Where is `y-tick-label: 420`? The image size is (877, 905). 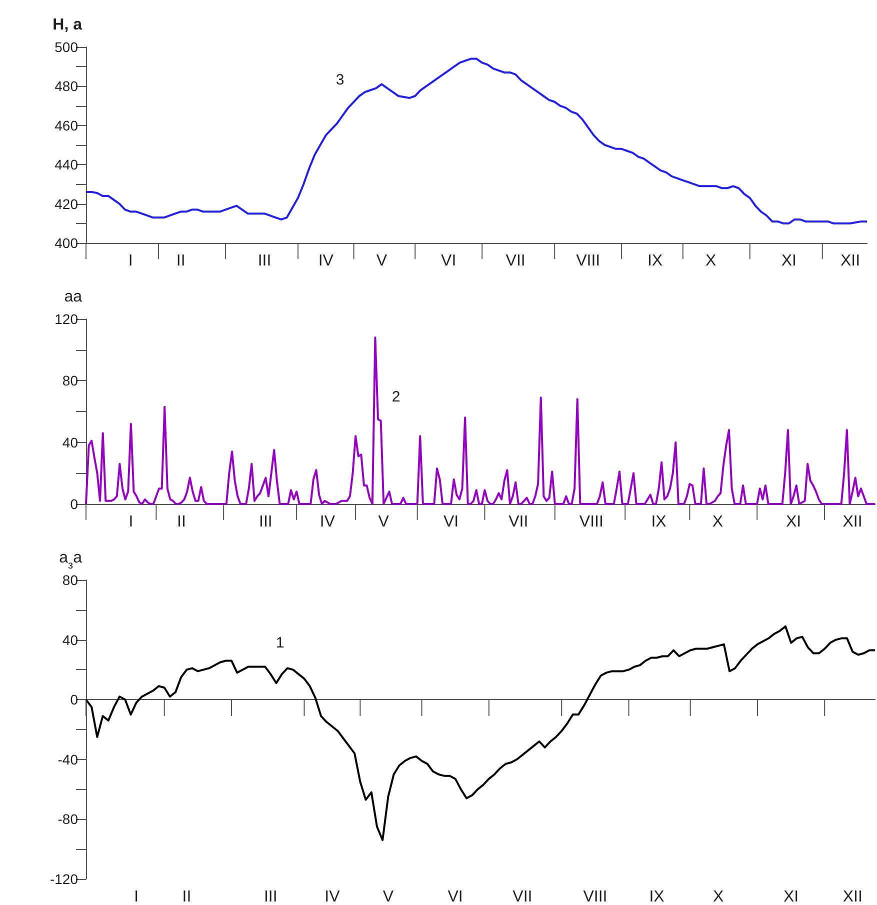 y-tick-label: 420 is located at coordinates (66, 204).